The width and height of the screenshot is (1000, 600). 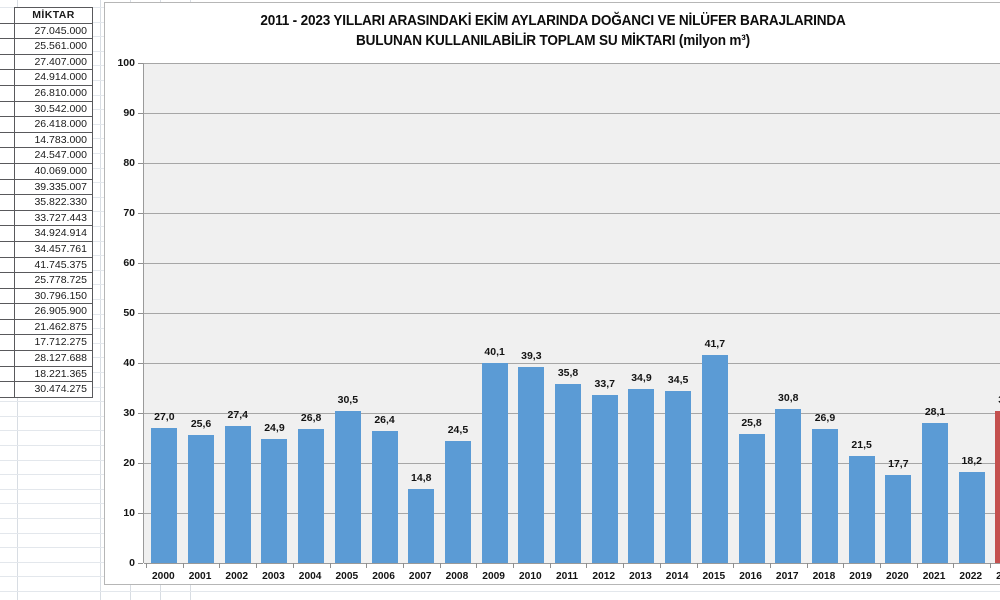 What do you see at coordinates (53, 265) in the screenshot?
I see `cell-miktar: 41.745.375` at bounding box center [53, 265].